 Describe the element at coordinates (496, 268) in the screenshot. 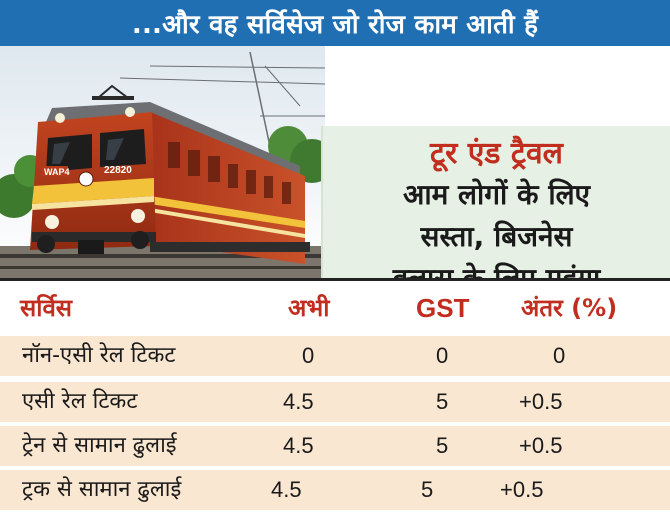

I see `headline-line-3: क्लास के लिए महंगा` at that location.